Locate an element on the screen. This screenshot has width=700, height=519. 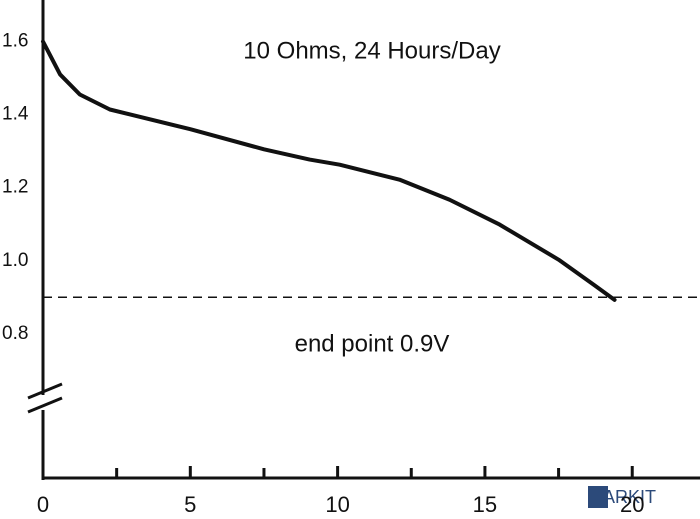
annotation: 10 Ohms, 24 Hours/Day is located at coordinates (371, 50).